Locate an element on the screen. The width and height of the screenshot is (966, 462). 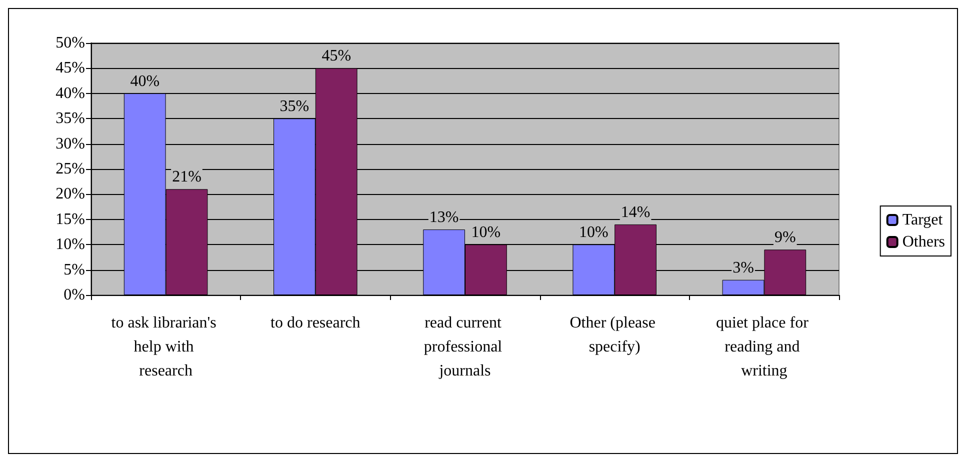
data-label: 40% is located at coordinates (145, 81).